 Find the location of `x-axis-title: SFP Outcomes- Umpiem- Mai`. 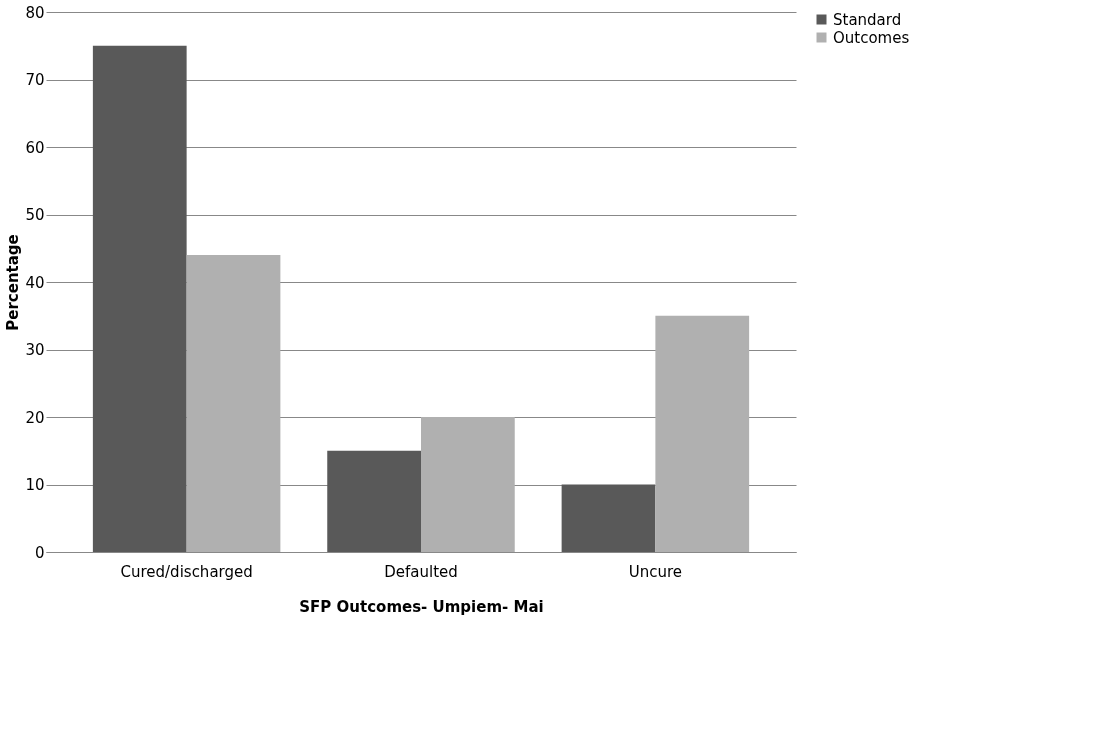

x-axis-title: SFP Outcomes- Umpiem- Mai is located at coordinates (421, 606).